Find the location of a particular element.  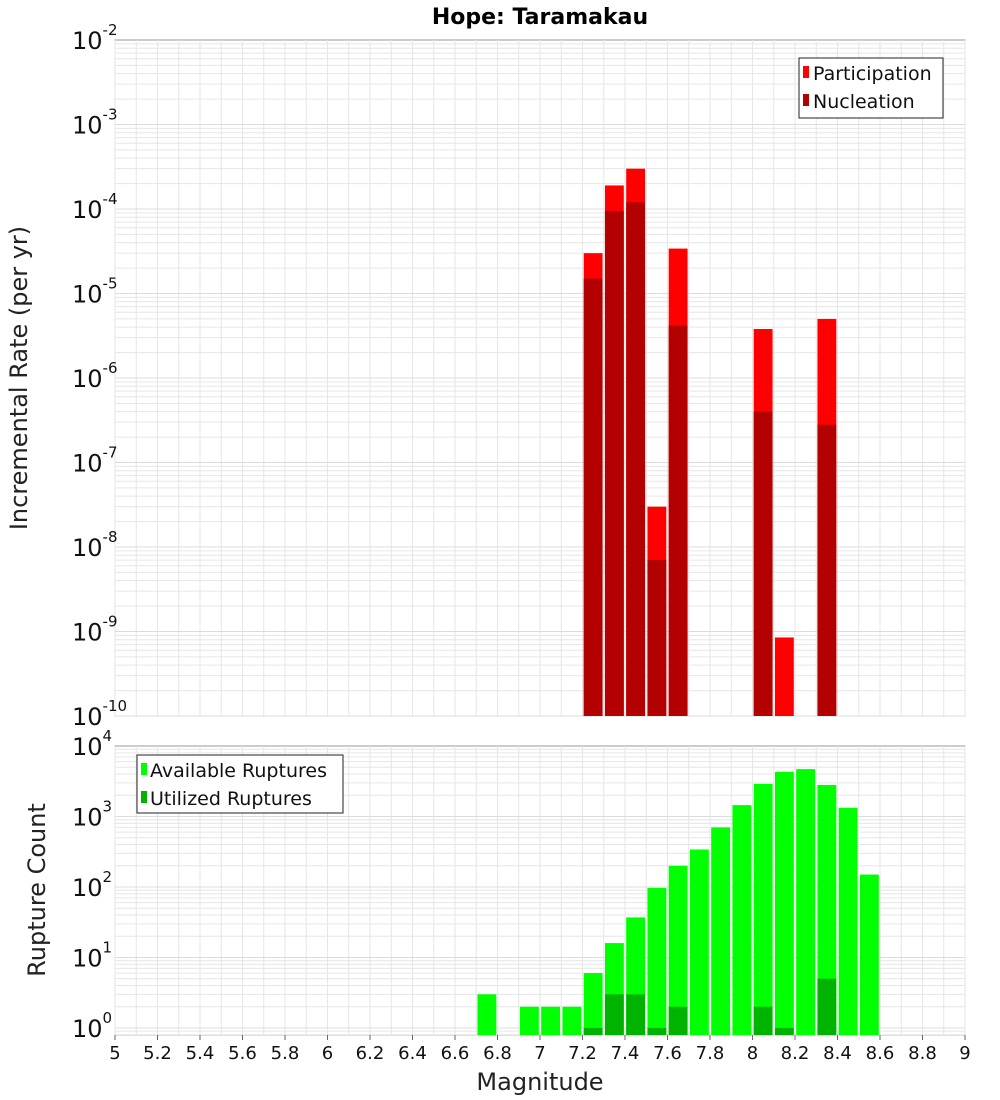

x-tick-label: 5.4 is located at coordinates (200, 1053).